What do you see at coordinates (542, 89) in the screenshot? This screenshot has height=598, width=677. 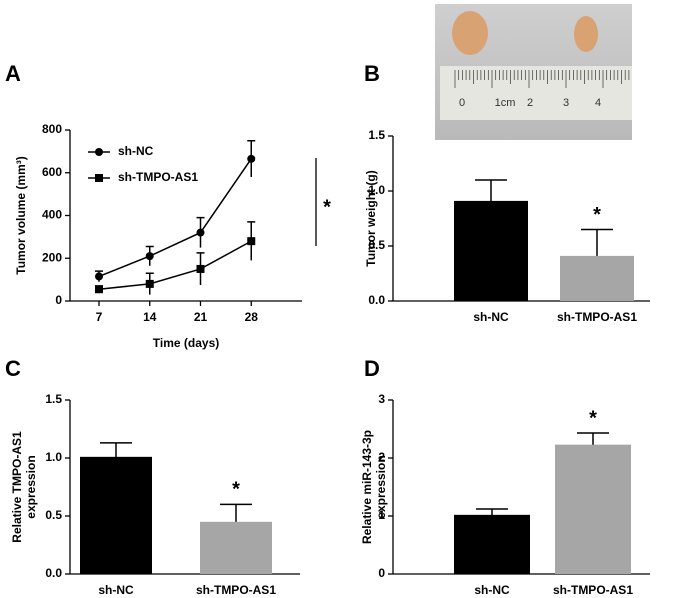 I see `ruler-ticks: 0 1cm 2 3 4` at bounding box center [542, 89].